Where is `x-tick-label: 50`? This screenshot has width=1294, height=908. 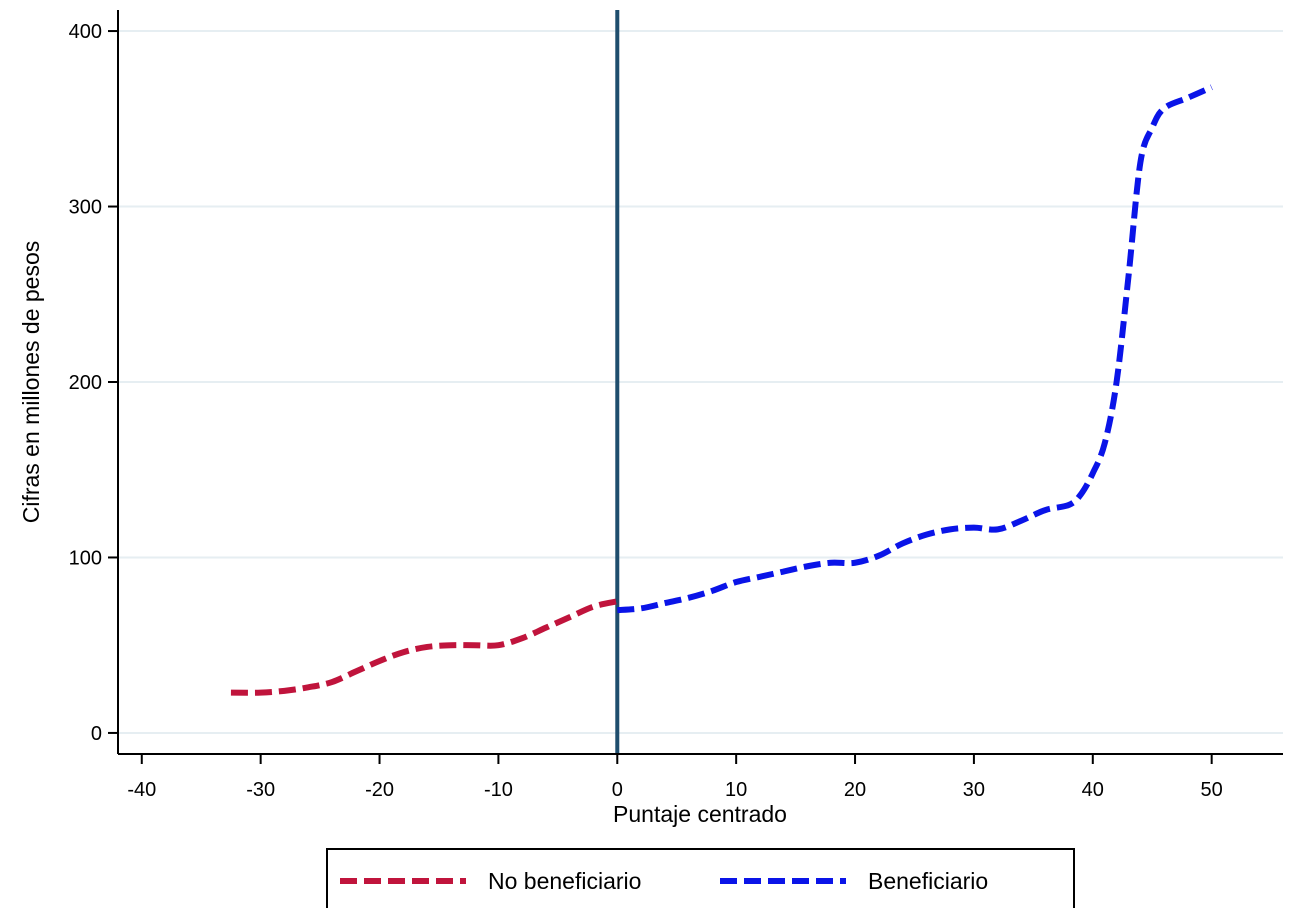 x-tick-label: 50 is located at coordinates (1212, 790).